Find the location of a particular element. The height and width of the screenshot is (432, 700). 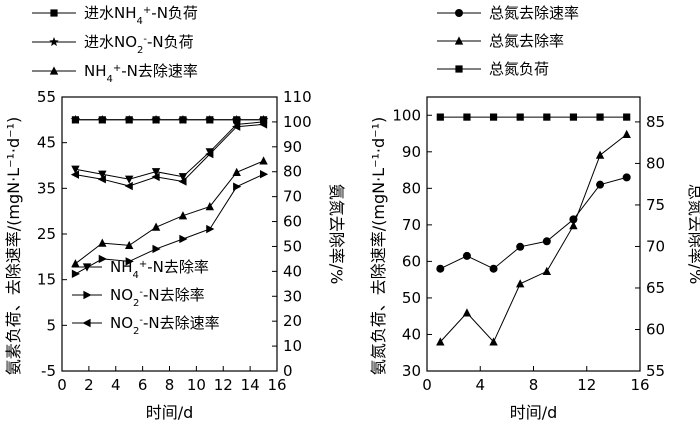

series-triangle-up-line is located at coordinates (533, 238).